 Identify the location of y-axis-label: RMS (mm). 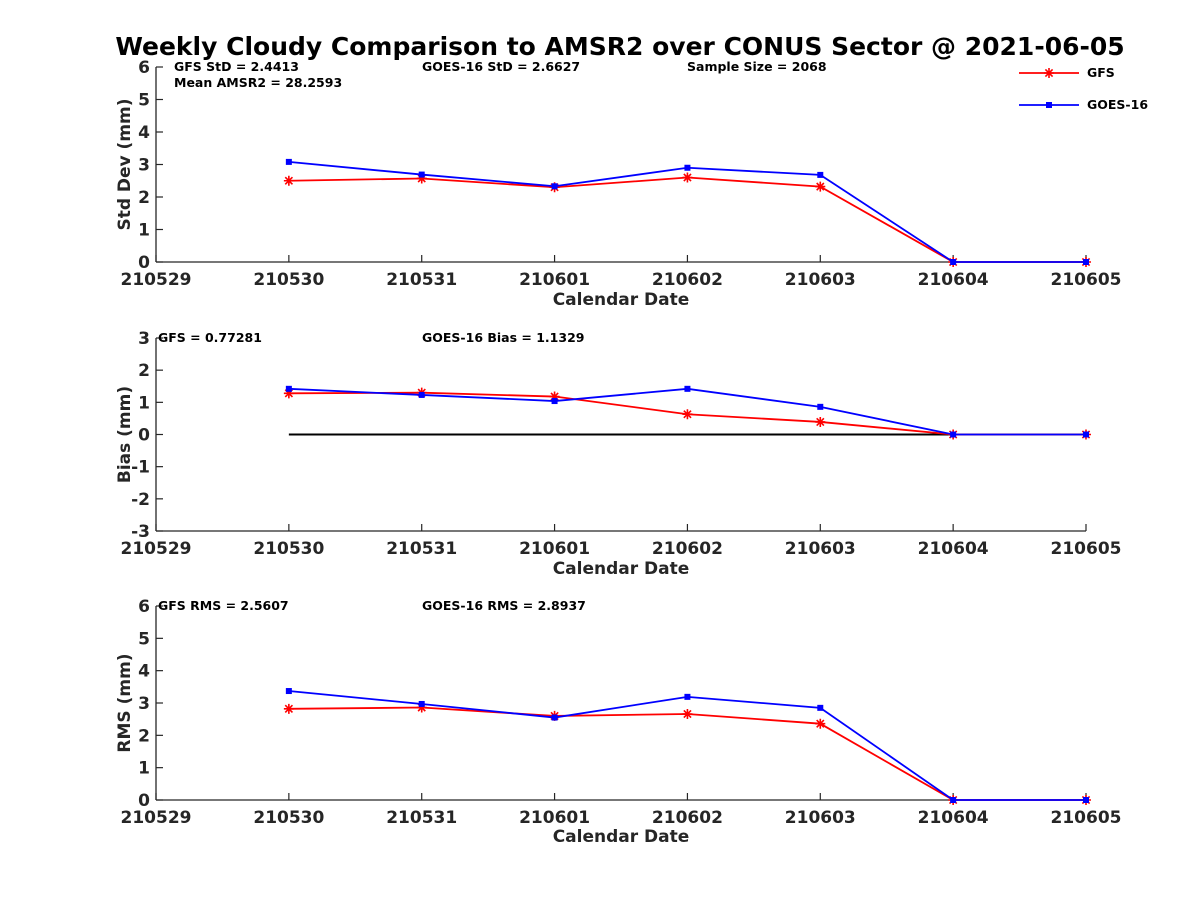
(125, 702).